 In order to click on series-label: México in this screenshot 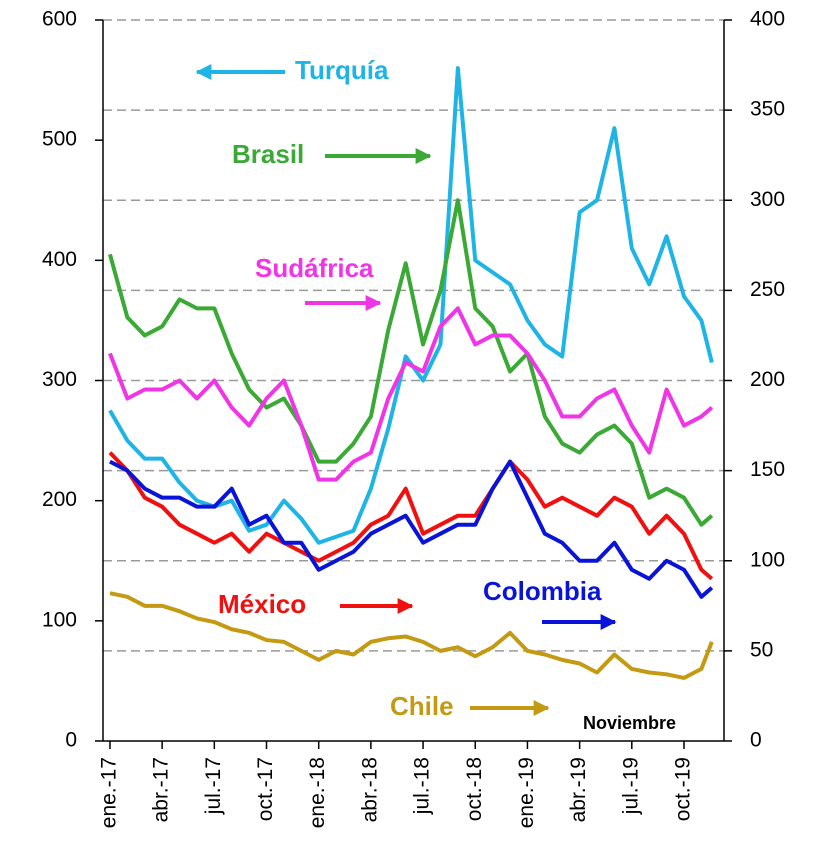, I will do `click(262, 604)`.